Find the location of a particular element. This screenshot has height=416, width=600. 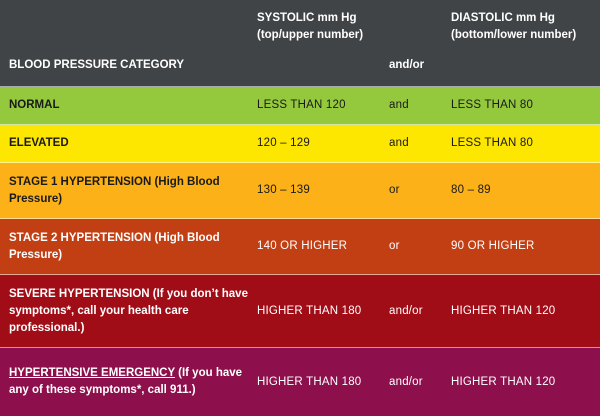

diastolic-cell: 80 – 89 is located at coordinates (521, 191).